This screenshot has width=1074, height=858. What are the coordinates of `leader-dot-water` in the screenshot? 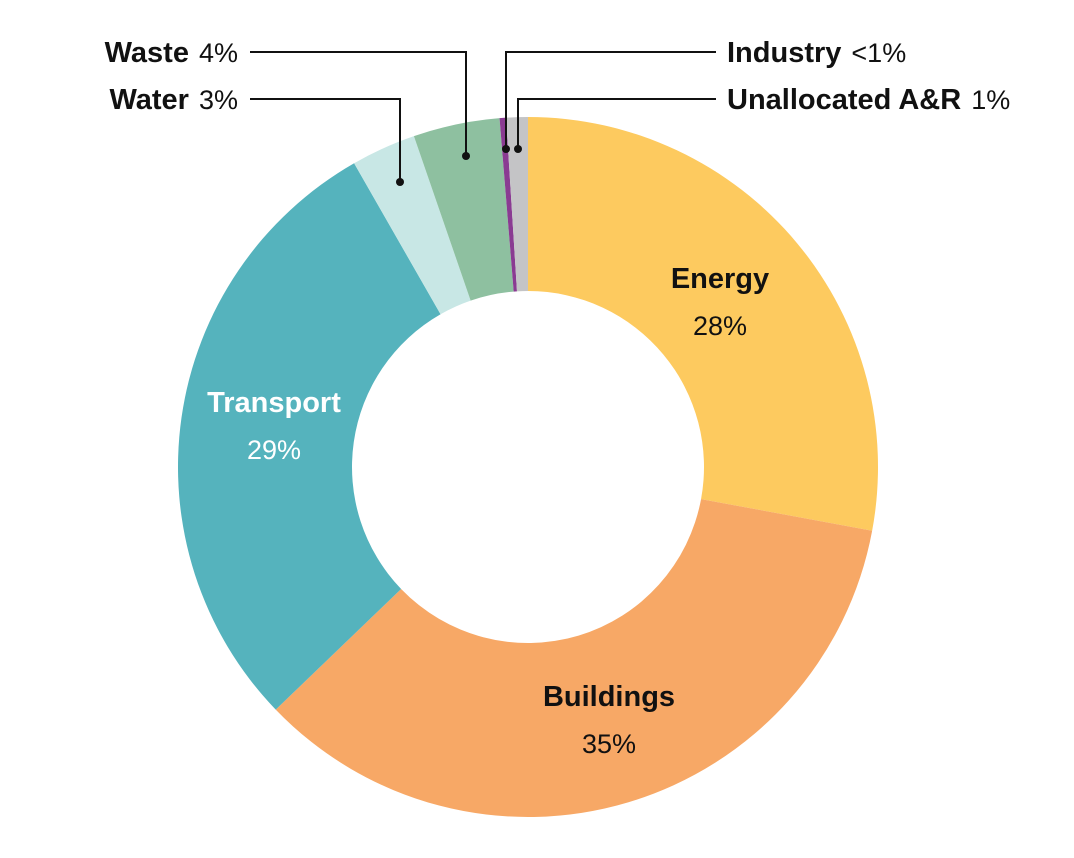 It's located at (400, 182).